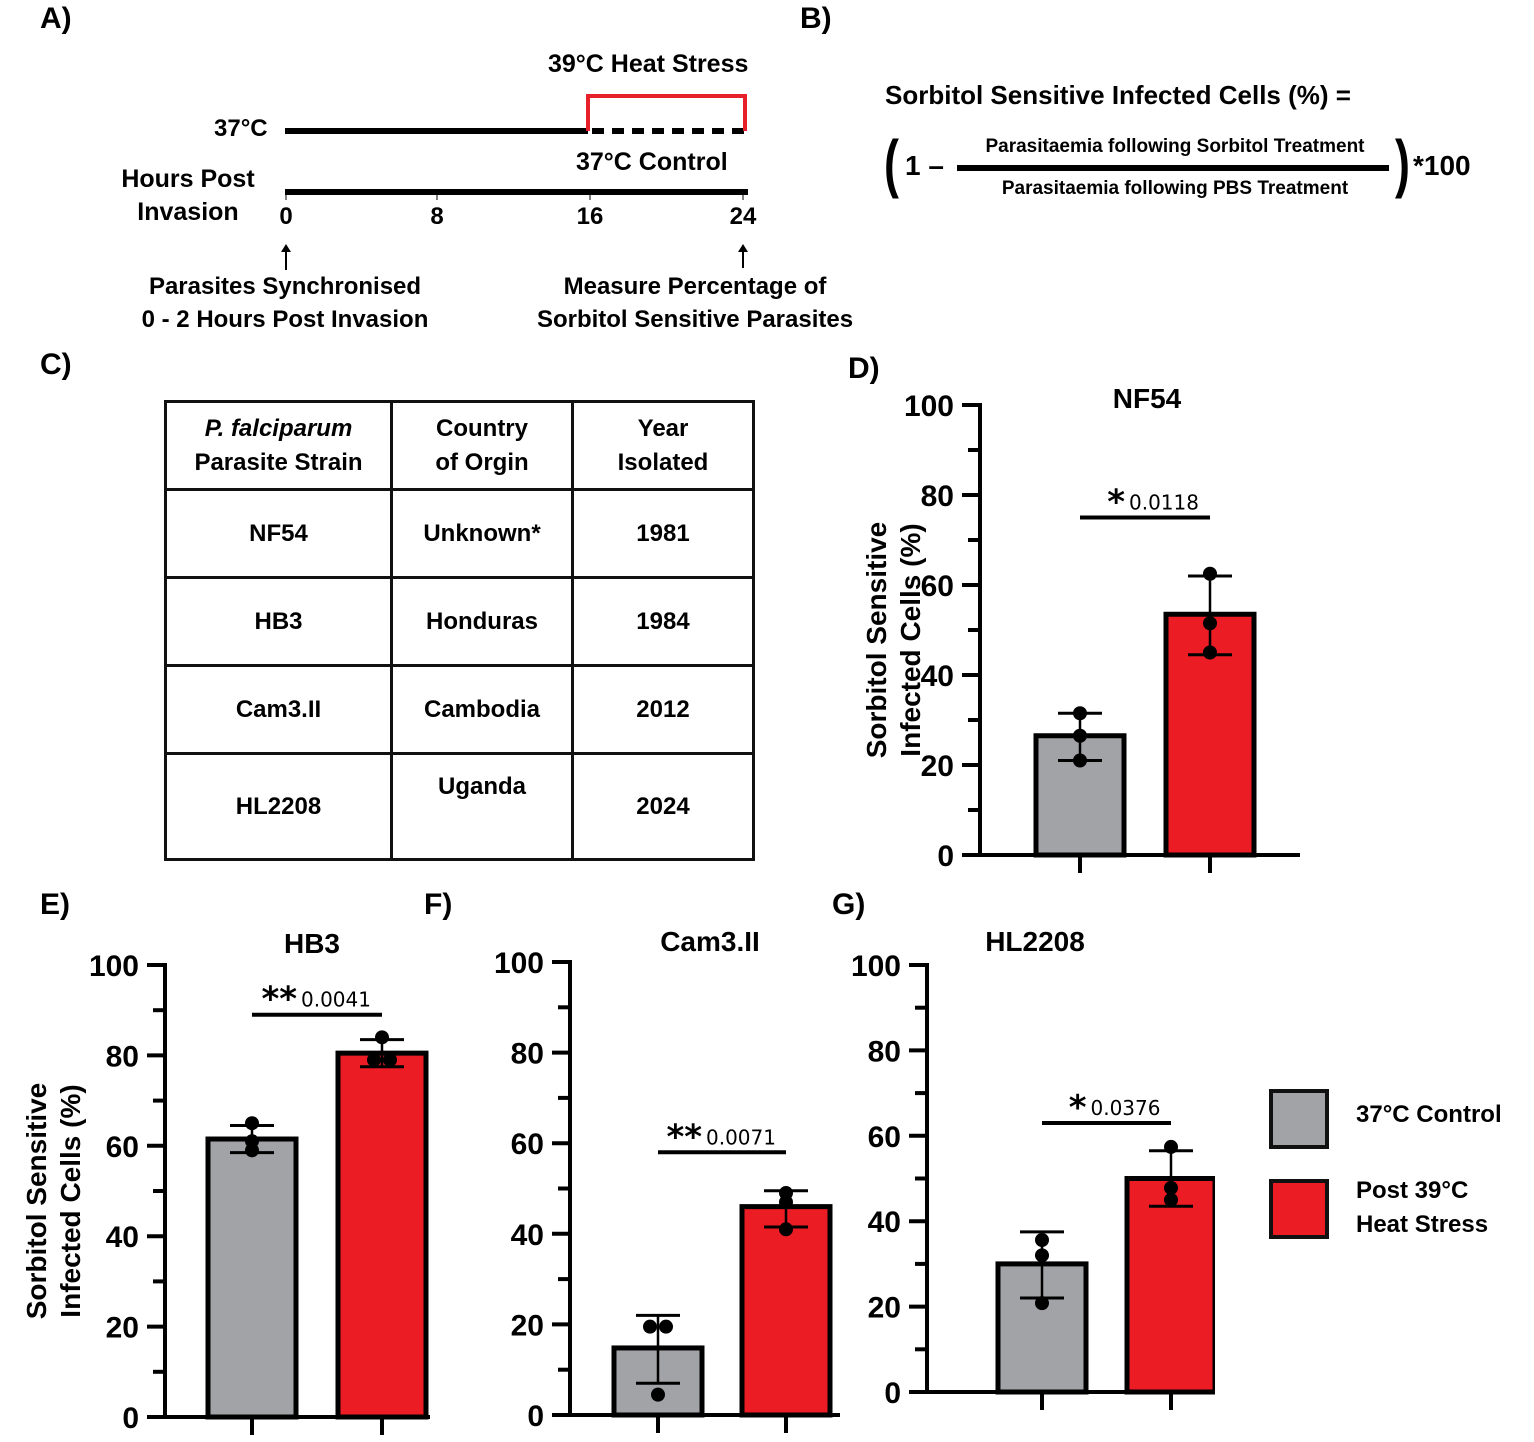 The width and height of the screenshot is (1534, 1442). I want to click on hours-axis-title: Hours Post Invasion, so click(188, 196).